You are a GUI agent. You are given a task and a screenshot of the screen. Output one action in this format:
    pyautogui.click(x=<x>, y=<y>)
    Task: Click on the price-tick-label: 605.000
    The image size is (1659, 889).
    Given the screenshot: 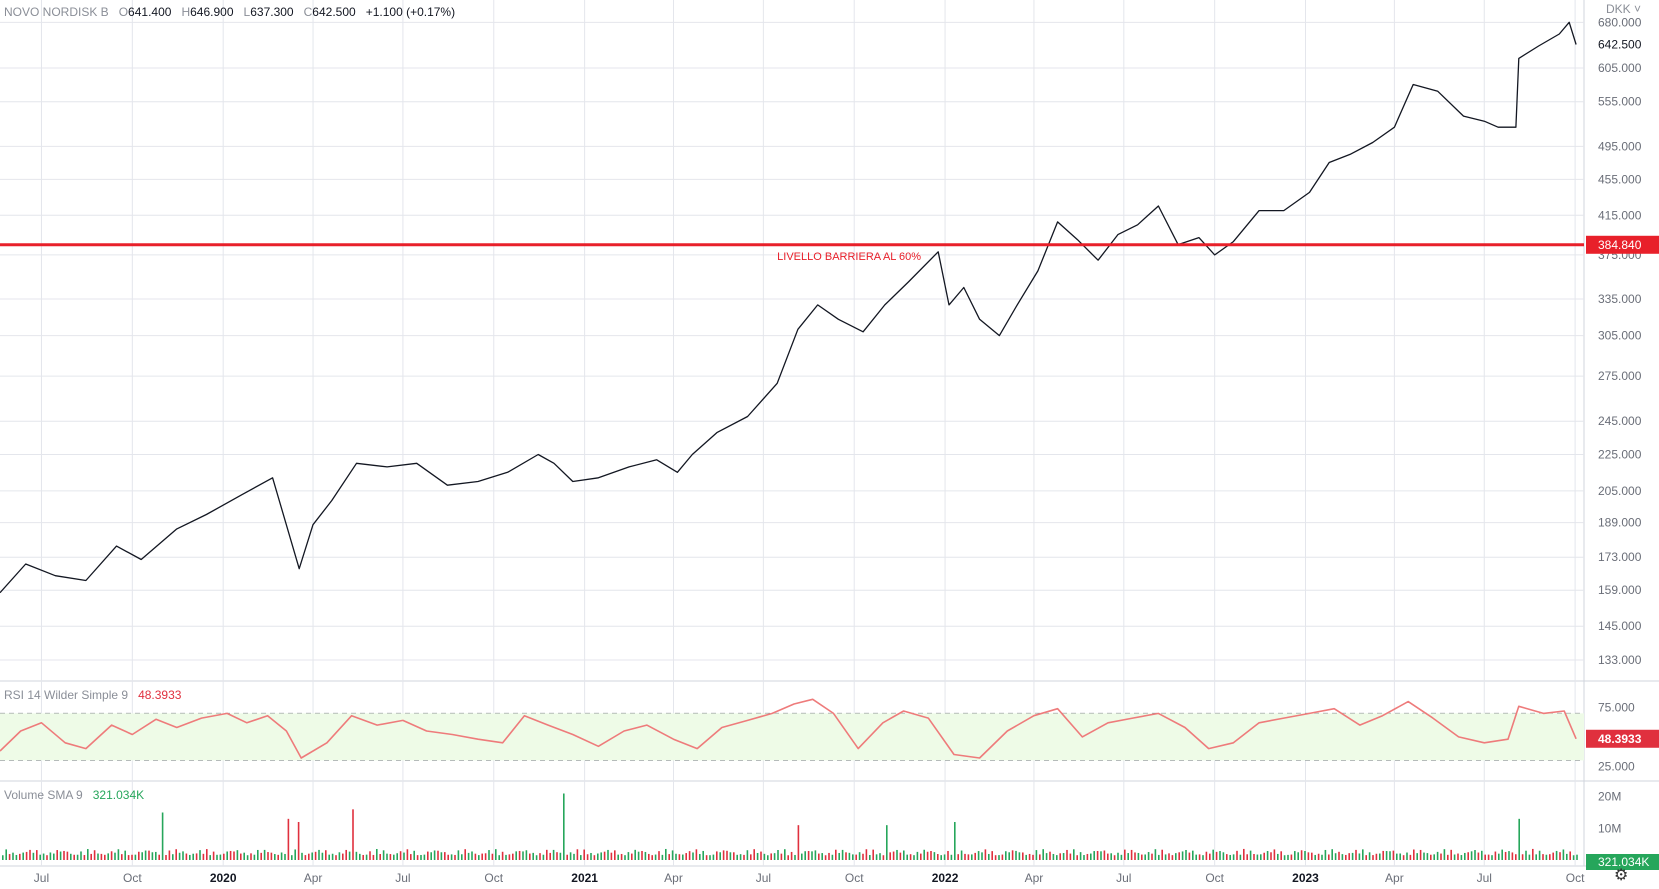 What is the action you would take?
    pyautogui.click(x=1620, y=68)
    